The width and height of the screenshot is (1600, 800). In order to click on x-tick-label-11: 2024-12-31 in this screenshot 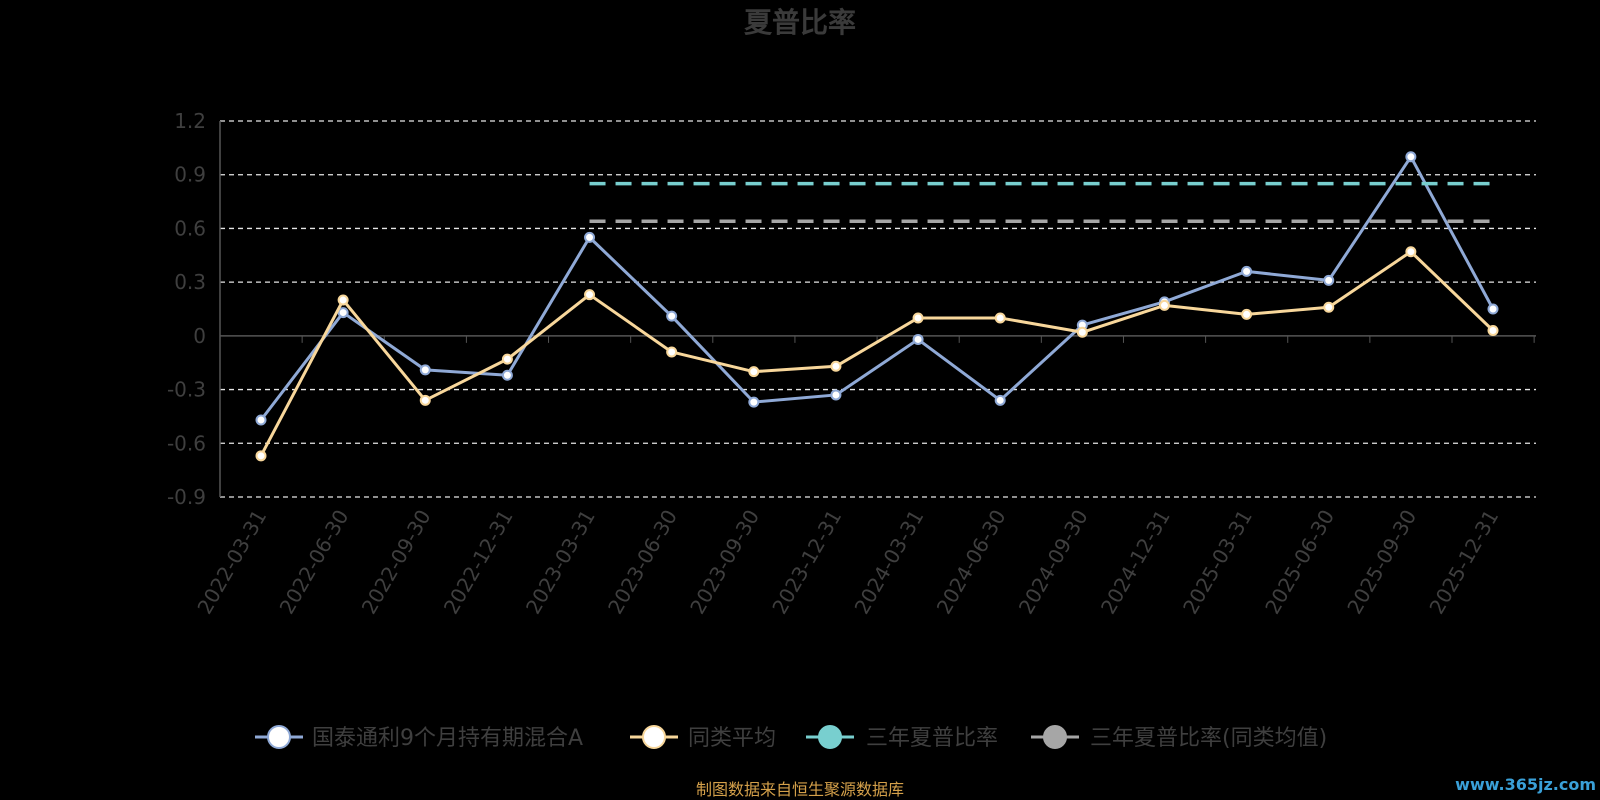, I will do `click(1135, 562)`.